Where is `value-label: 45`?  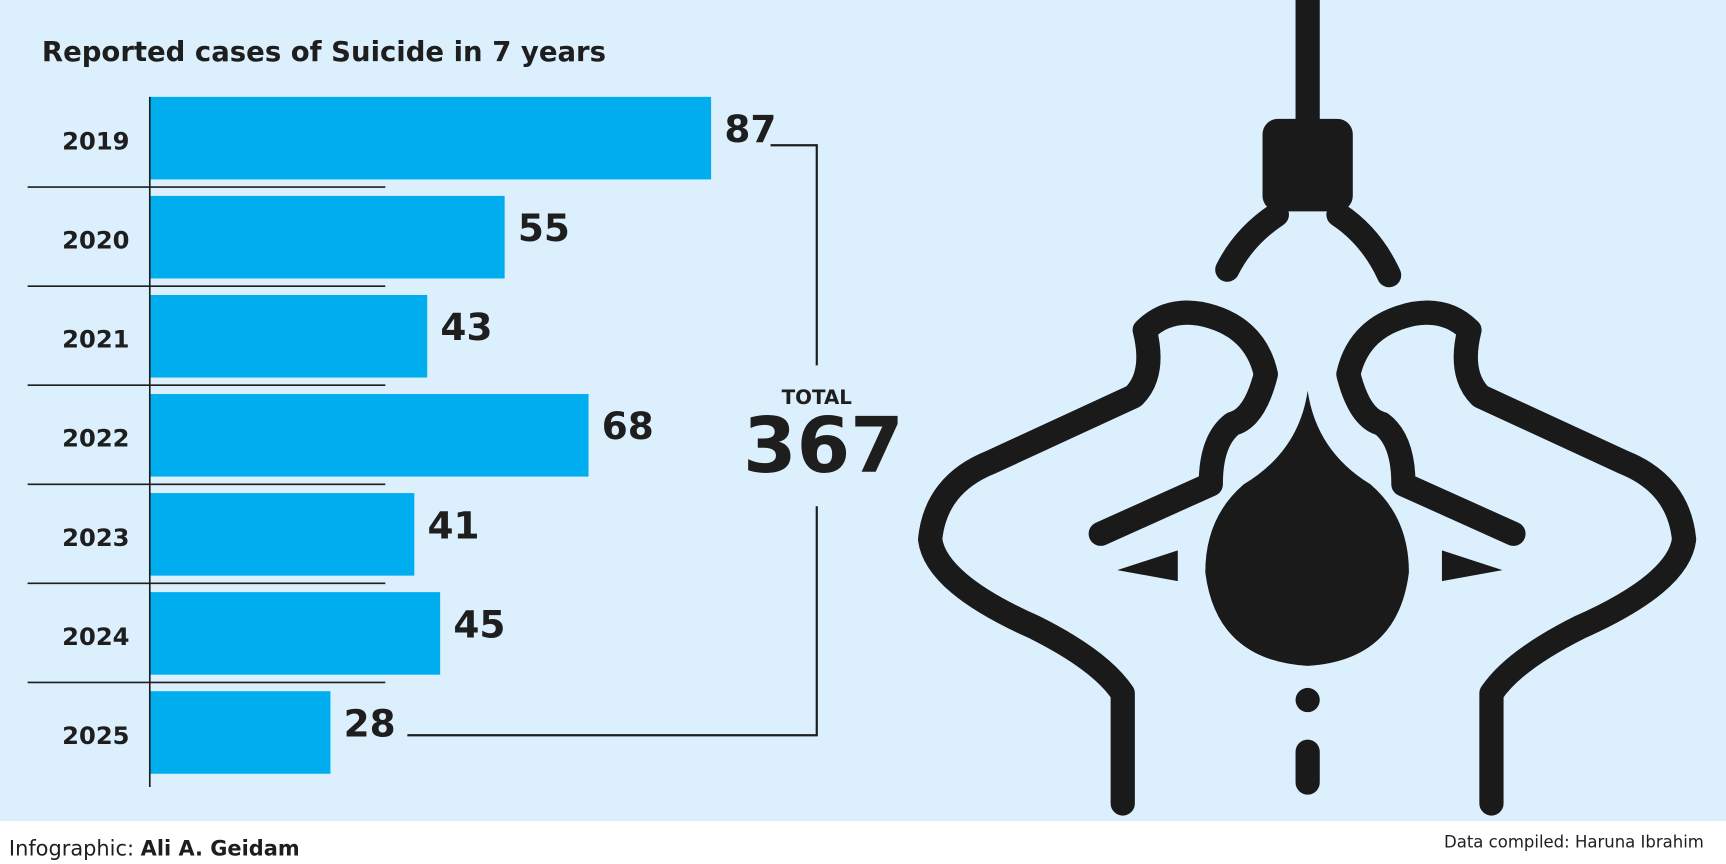
value-label: 45 is located at coordinates (479, 624).